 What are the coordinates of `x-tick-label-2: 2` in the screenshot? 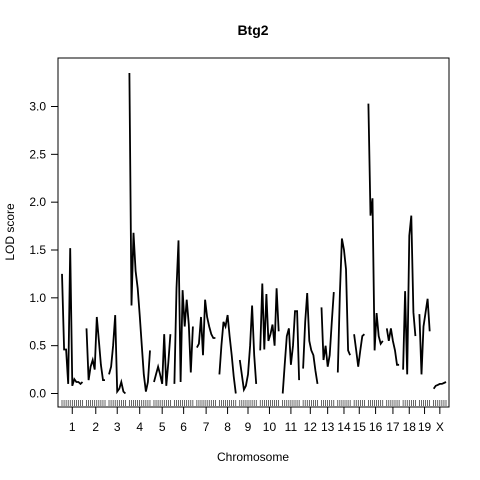 It's located at (95, 427).